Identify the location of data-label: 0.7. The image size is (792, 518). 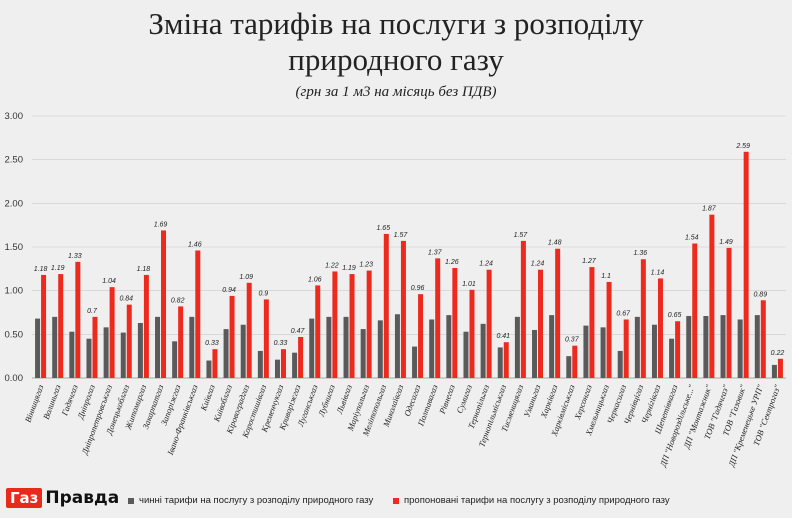
(92, 311).